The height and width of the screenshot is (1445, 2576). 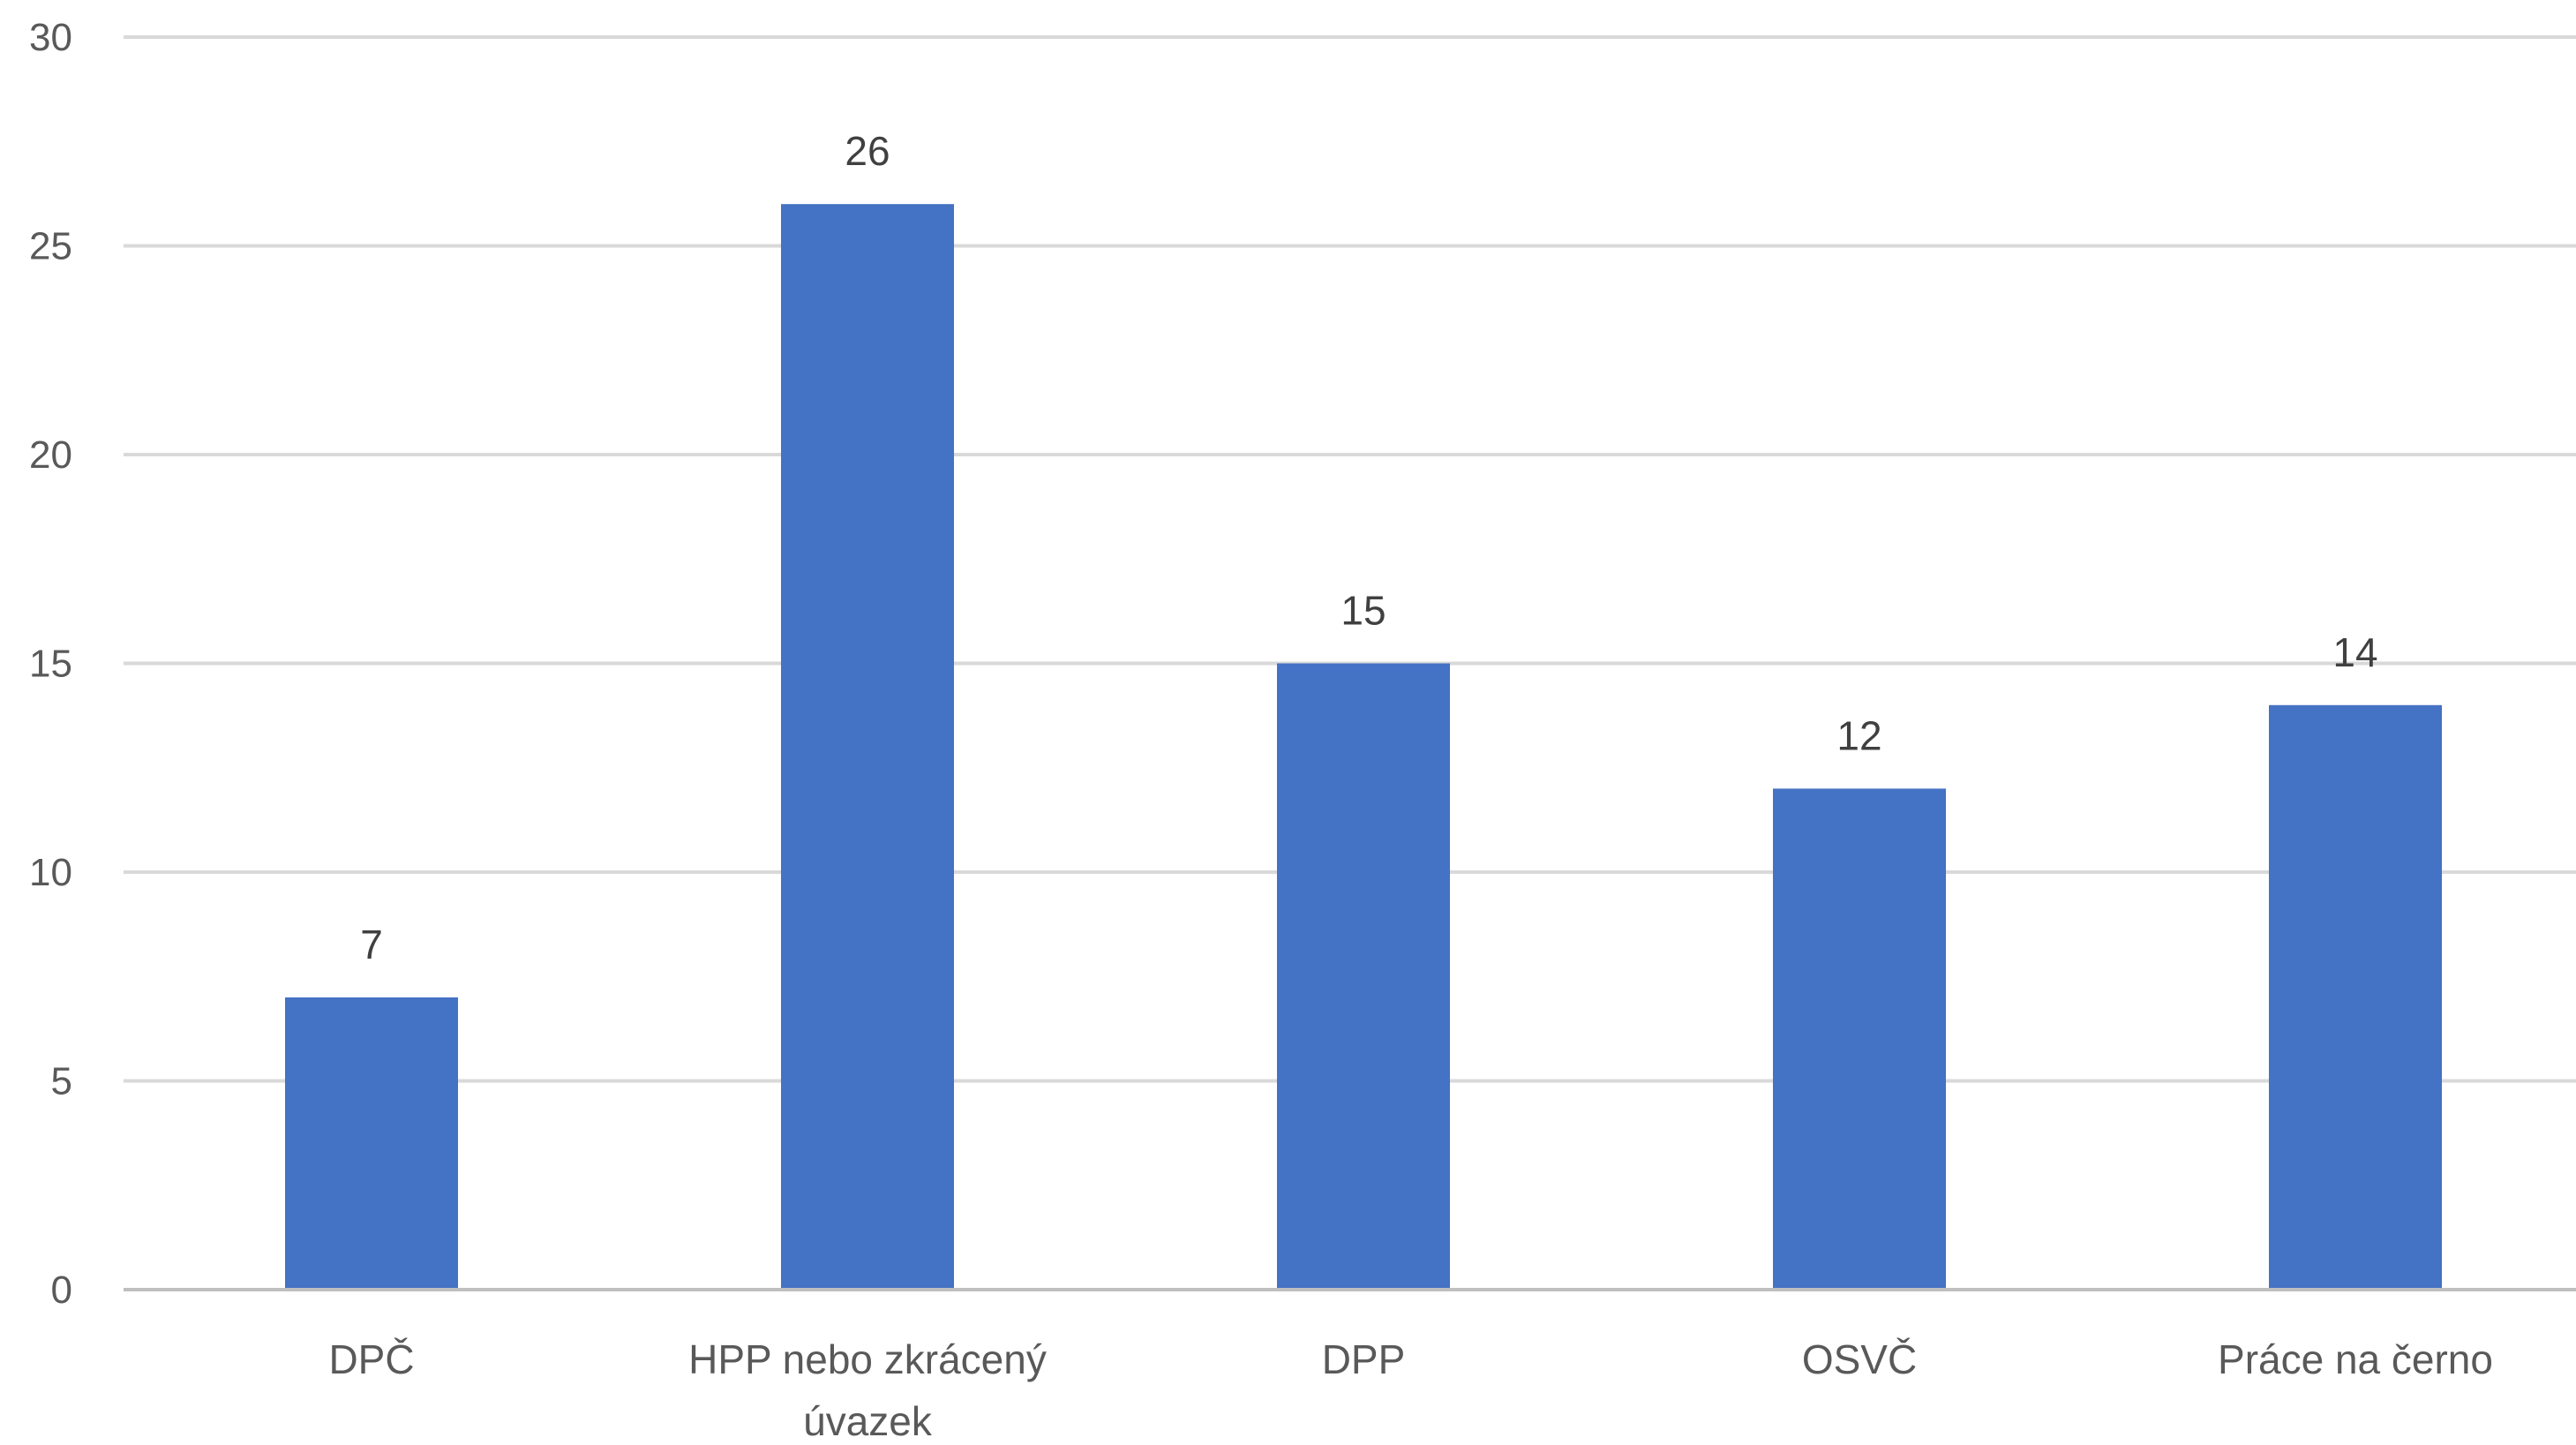 I want to click on x-tick-label-line: Práce na černo, so click(x=2355, y=1359).